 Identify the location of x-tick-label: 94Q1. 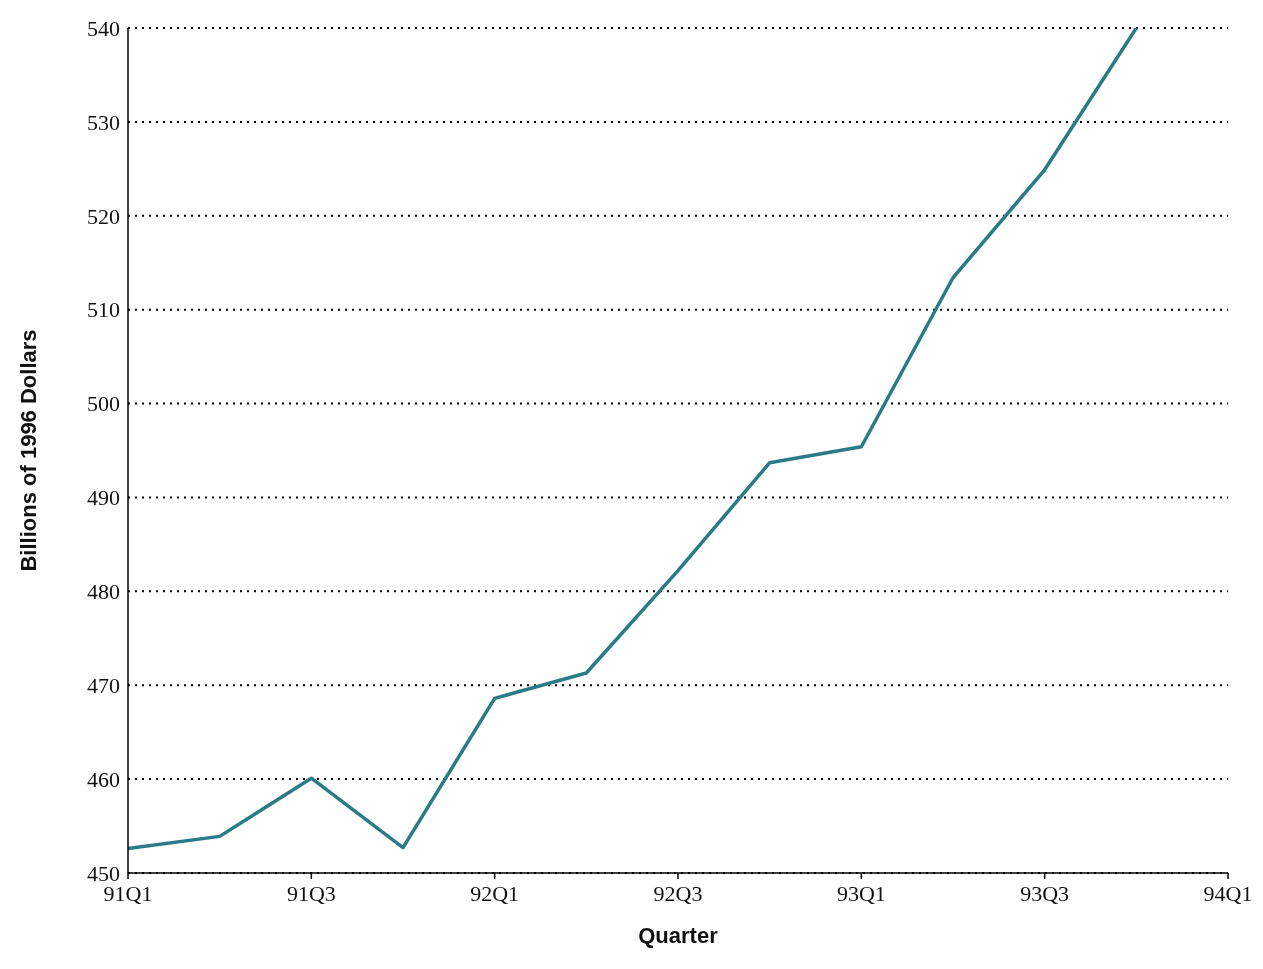
(1228, 893).